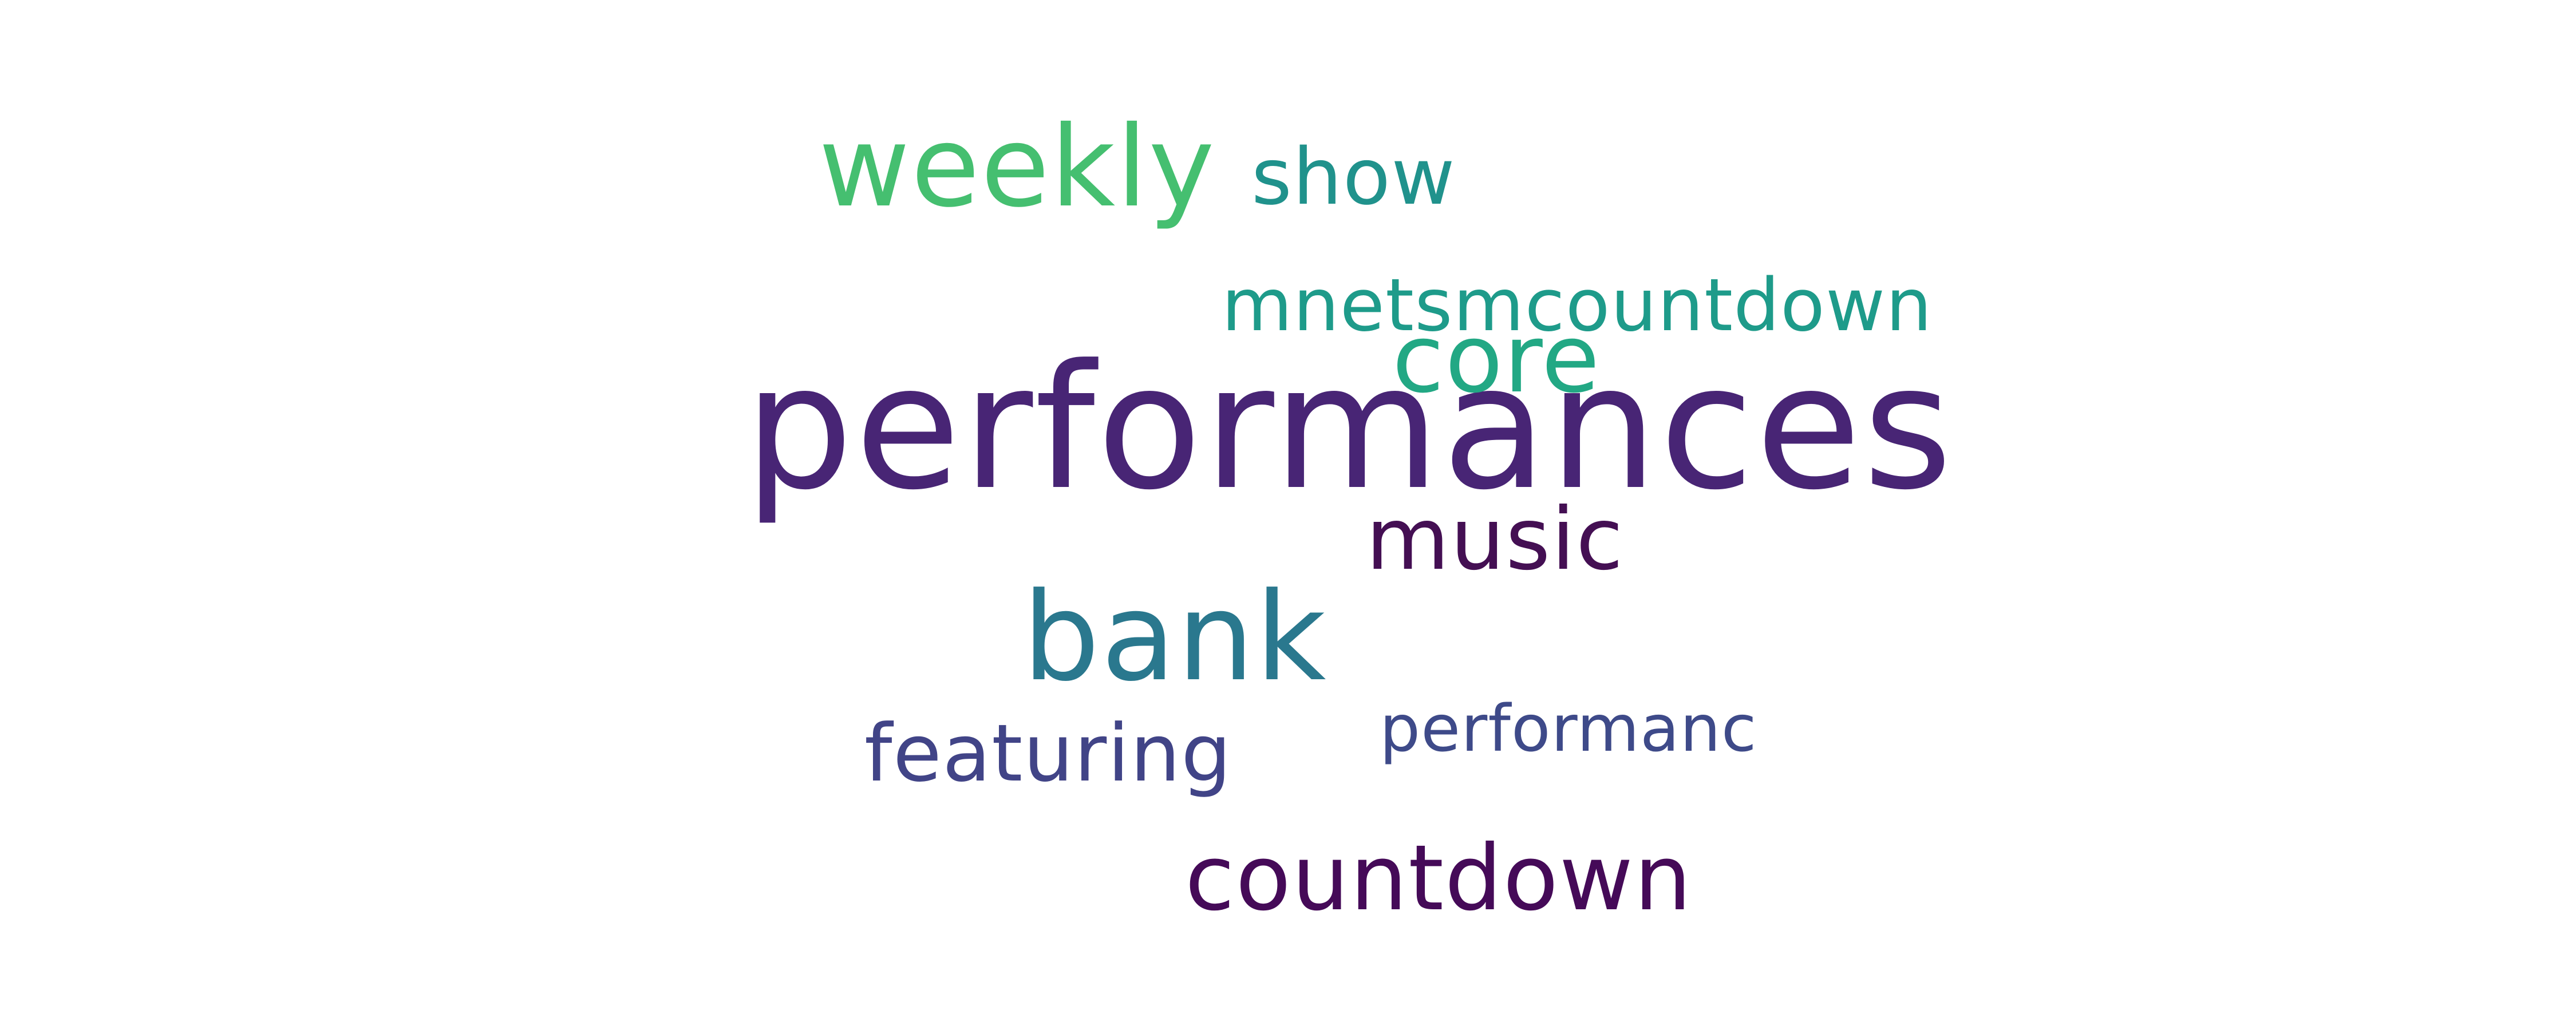 The height and width of the screenshot is (1030, 2576). Describe the element at coordinates (1017, 167) in the screenshot. I see `word-weekly: weekly` at that location.